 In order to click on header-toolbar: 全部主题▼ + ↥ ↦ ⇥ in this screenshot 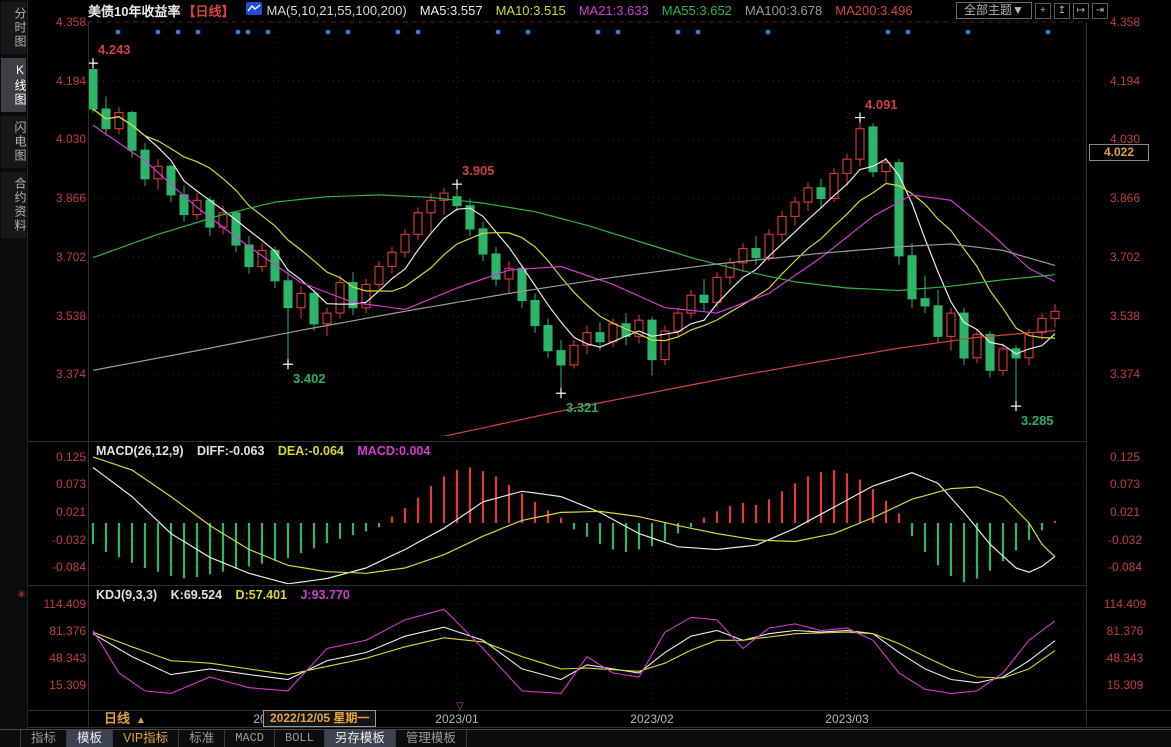, I will do `click(1032, 10)`.